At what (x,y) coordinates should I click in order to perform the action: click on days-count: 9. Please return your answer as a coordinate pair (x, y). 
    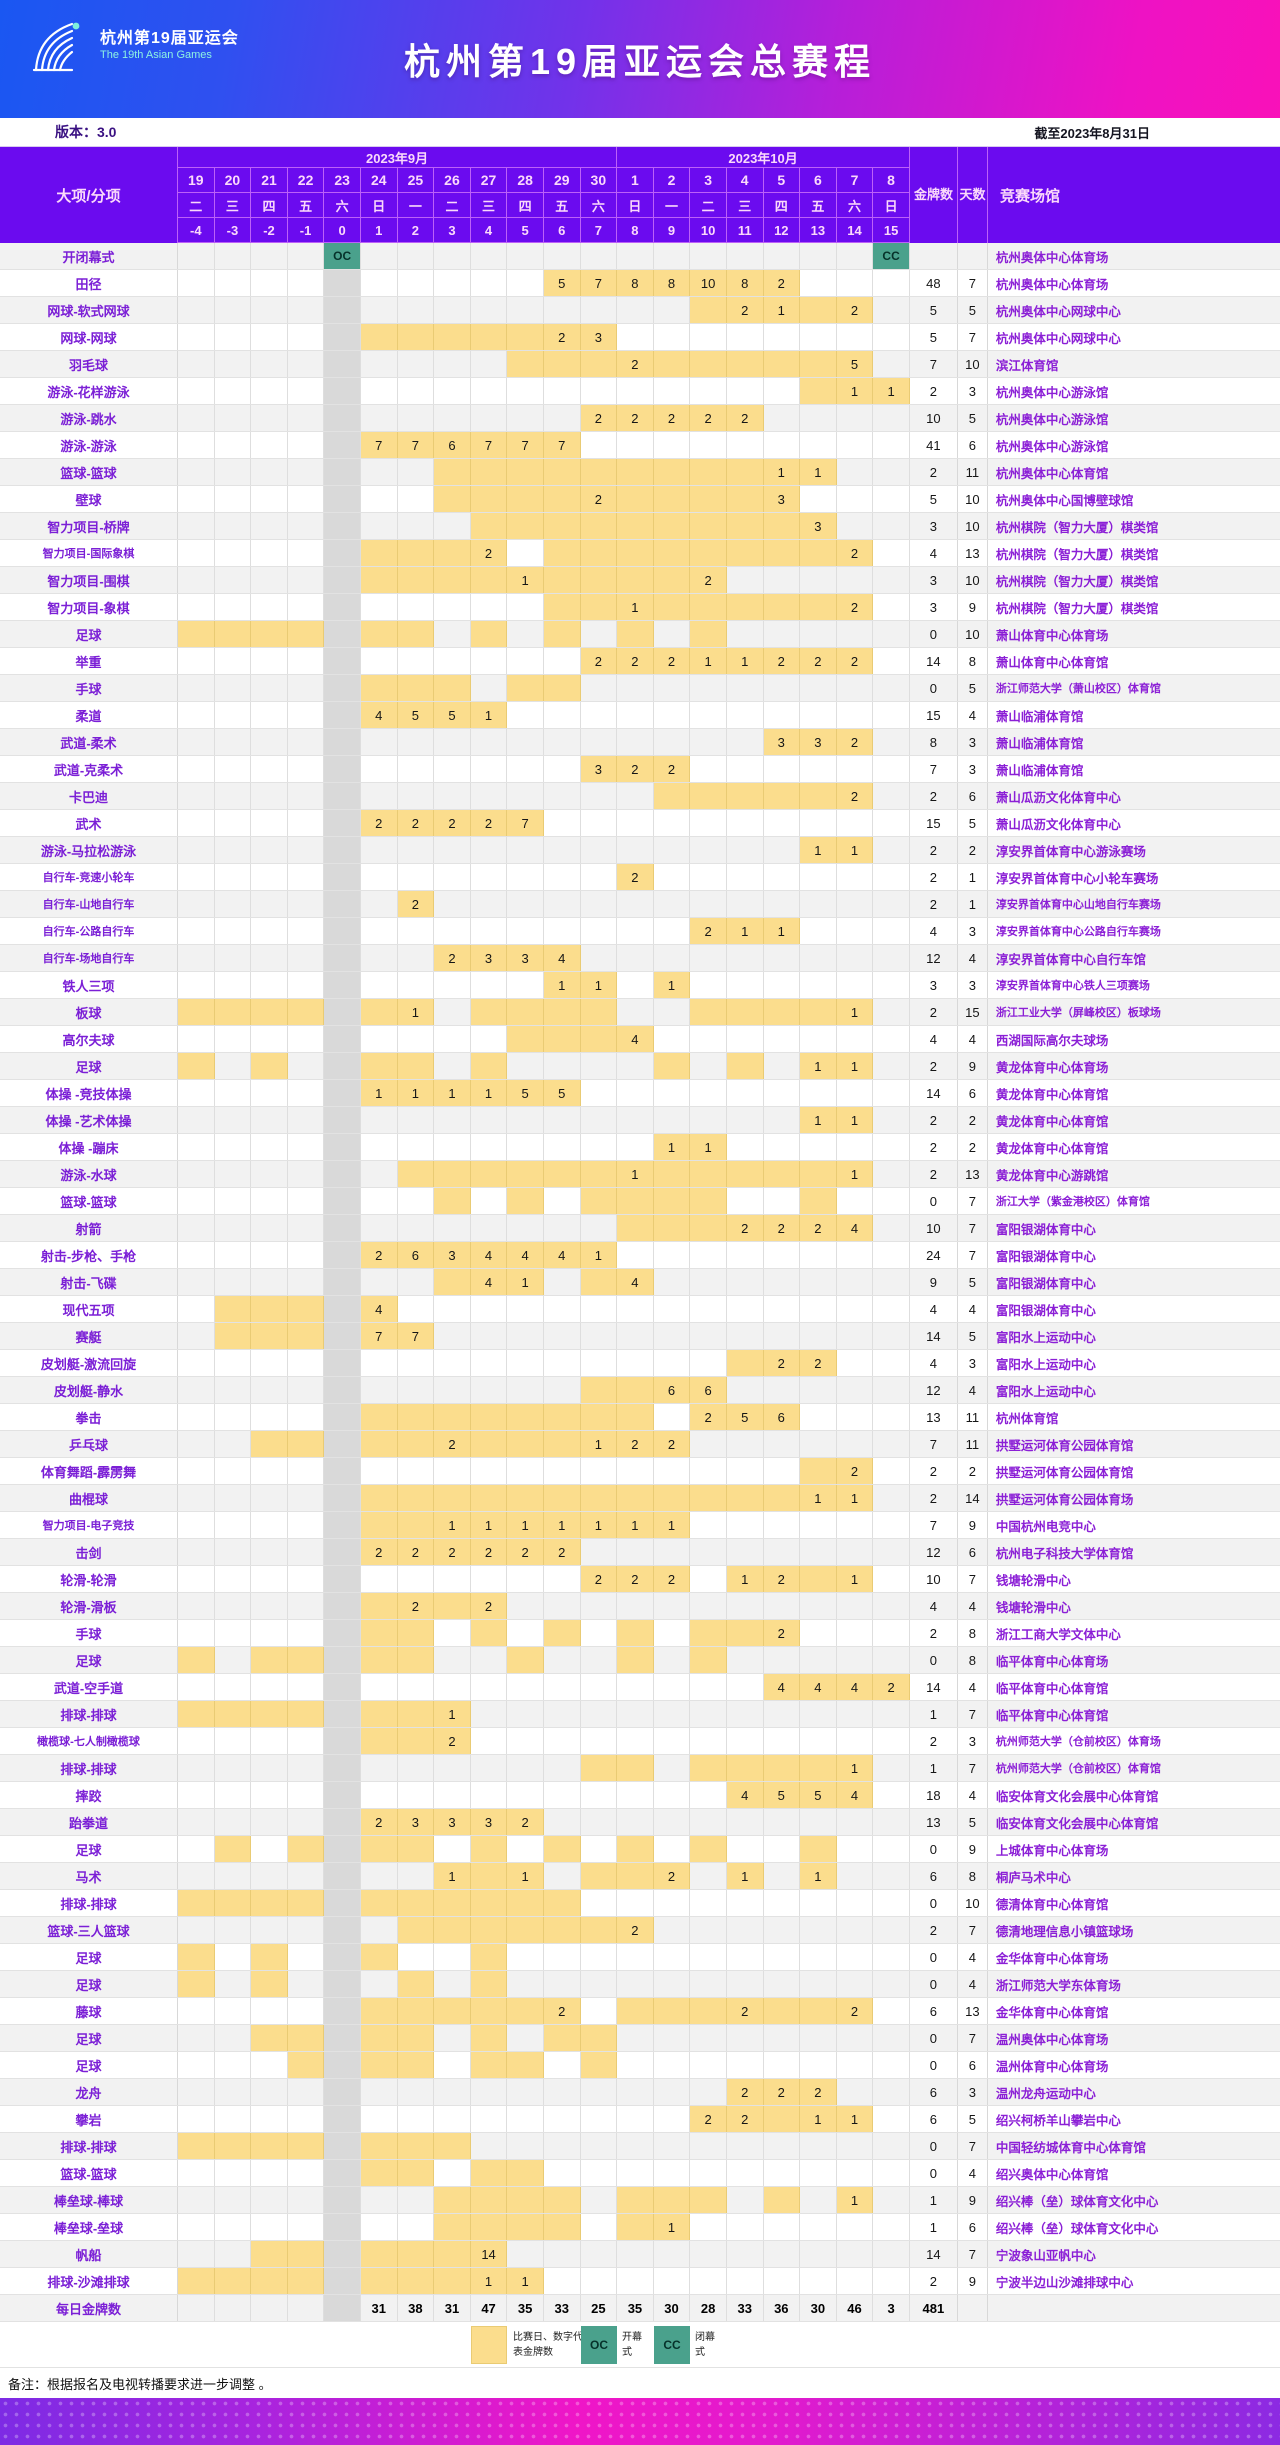
    Looking at the image, I should click on (973, 1849).